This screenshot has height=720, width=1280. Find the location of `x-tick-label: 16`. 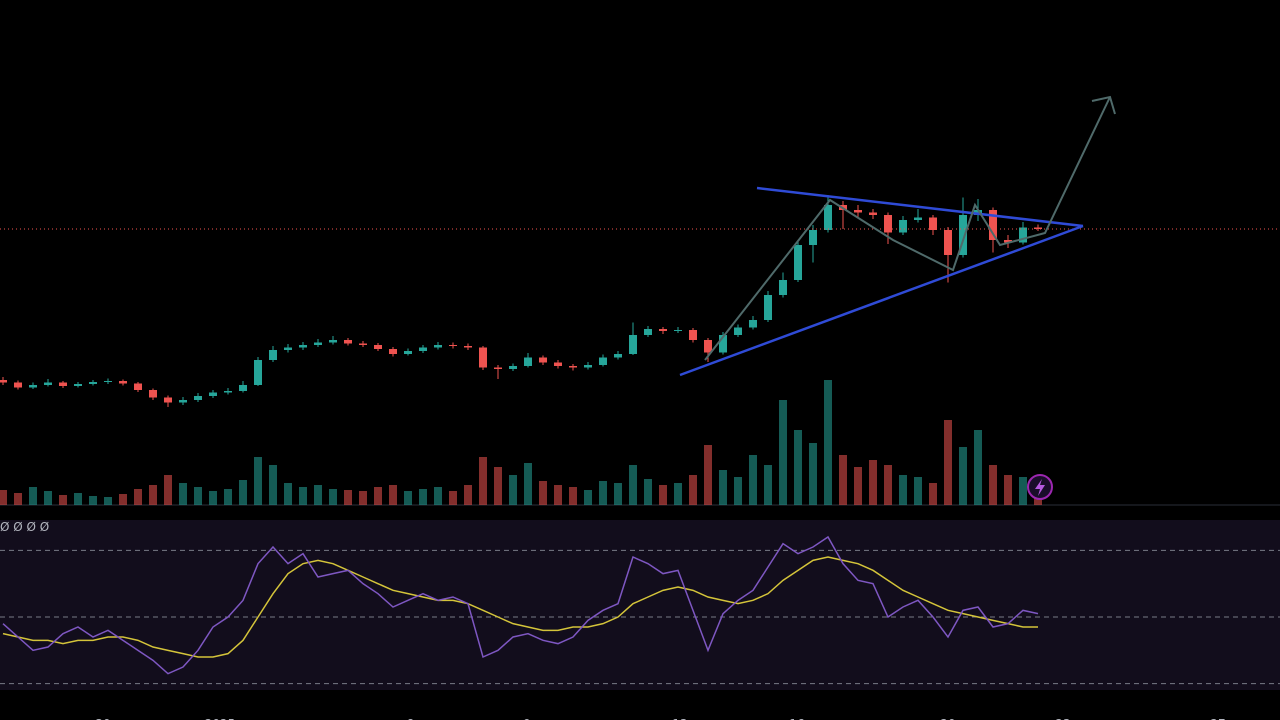

x-tick-label: 16 is located at coordinates (796, 718).